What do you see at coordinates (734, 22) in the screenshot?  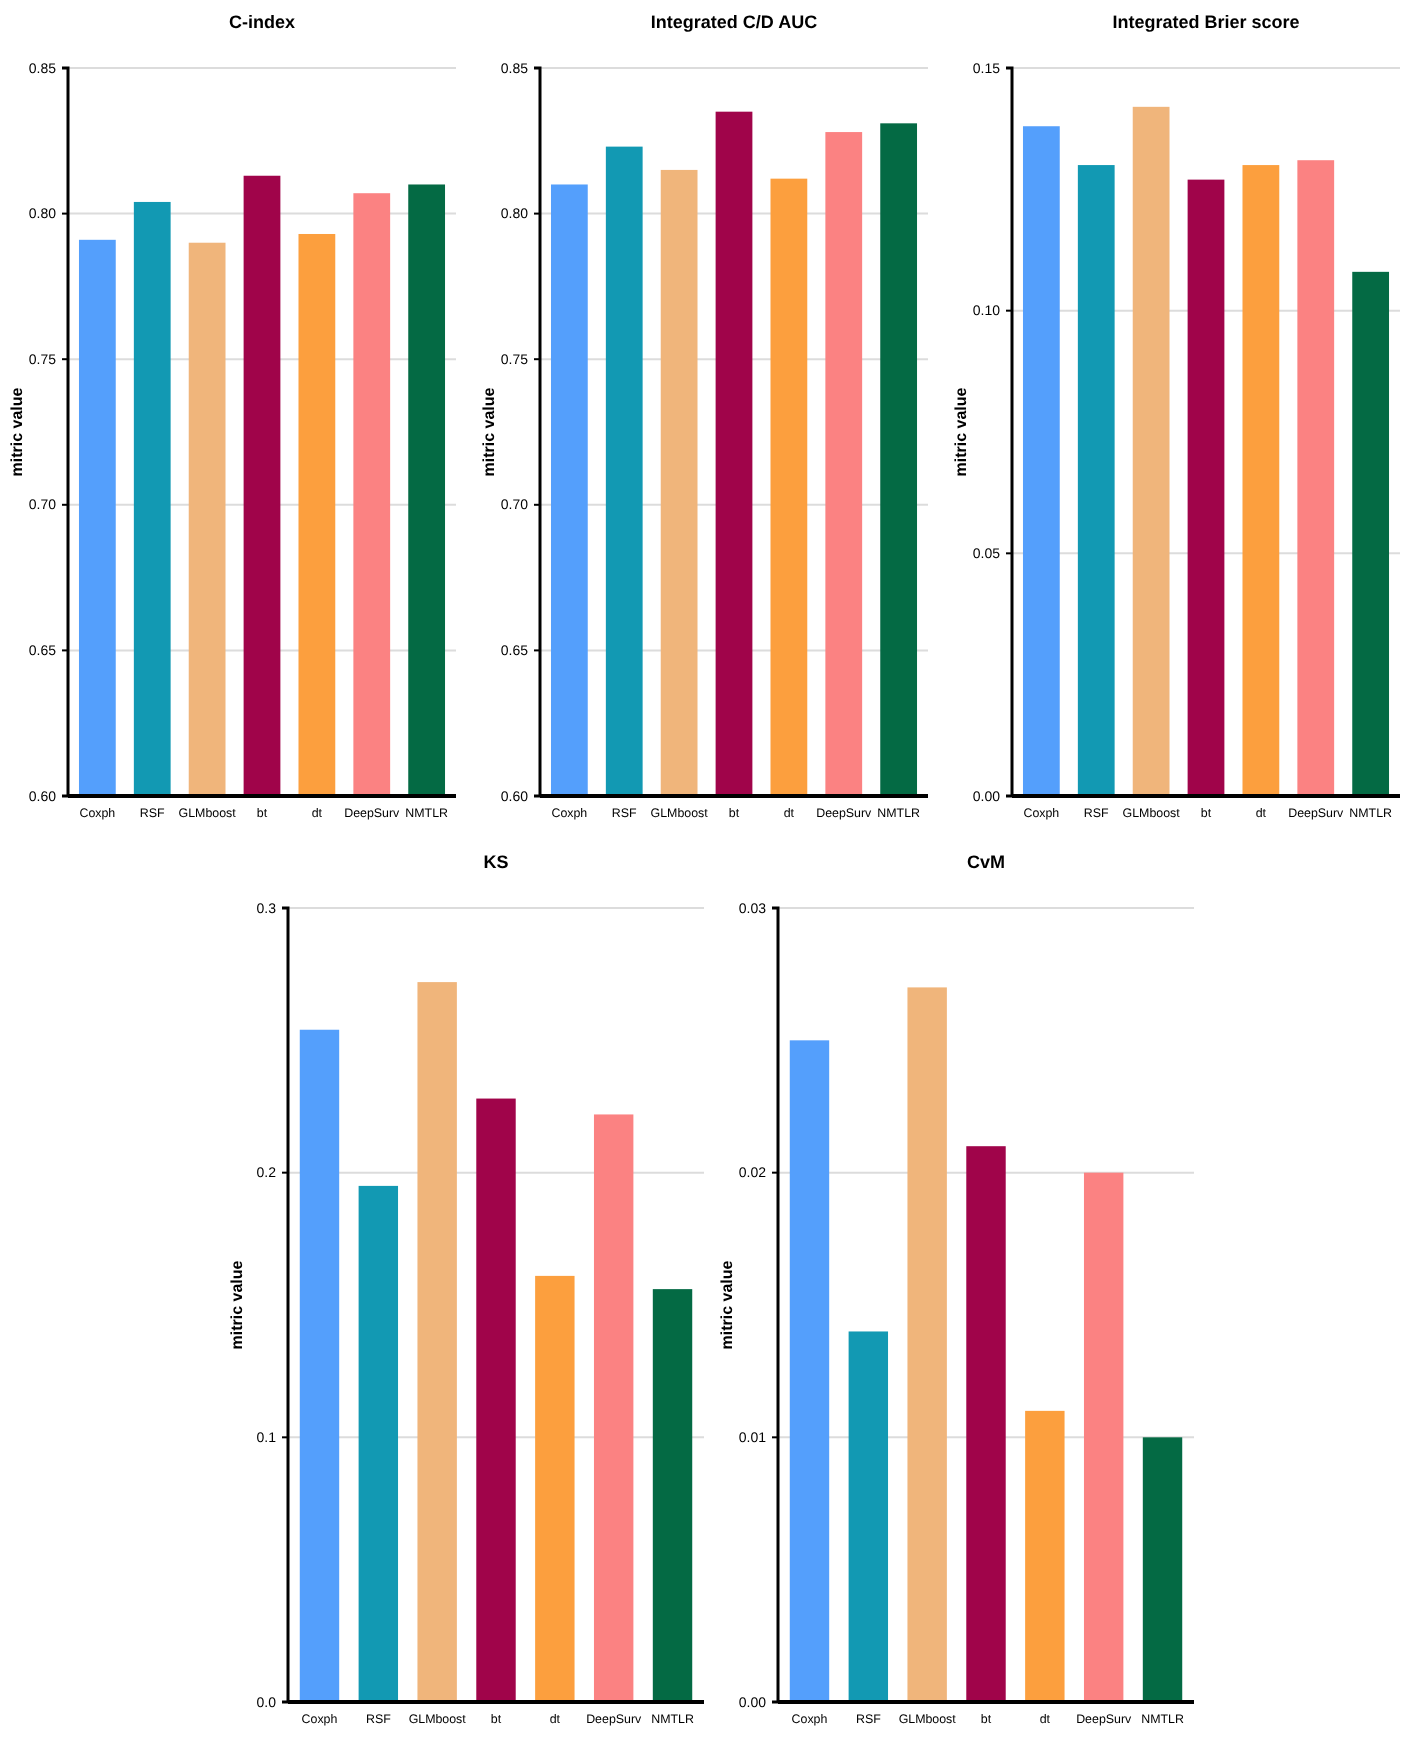 I see `chart-title: Integrated C/D AUC` at bounding box center [734, 22].